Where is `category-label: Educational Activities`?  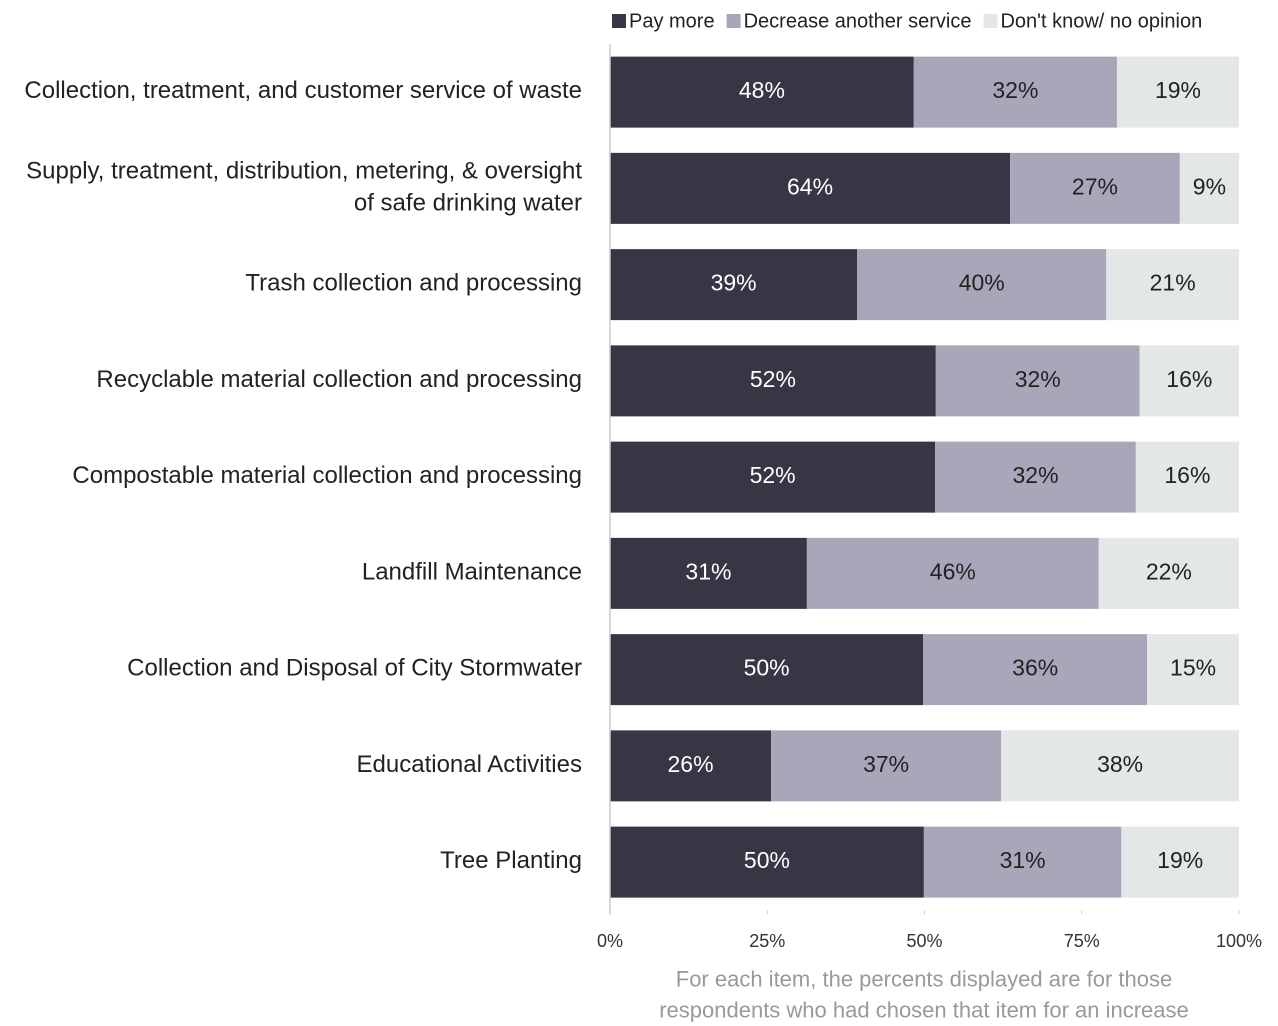
category-label: Educational Activities is located at coordinates (469, 764).